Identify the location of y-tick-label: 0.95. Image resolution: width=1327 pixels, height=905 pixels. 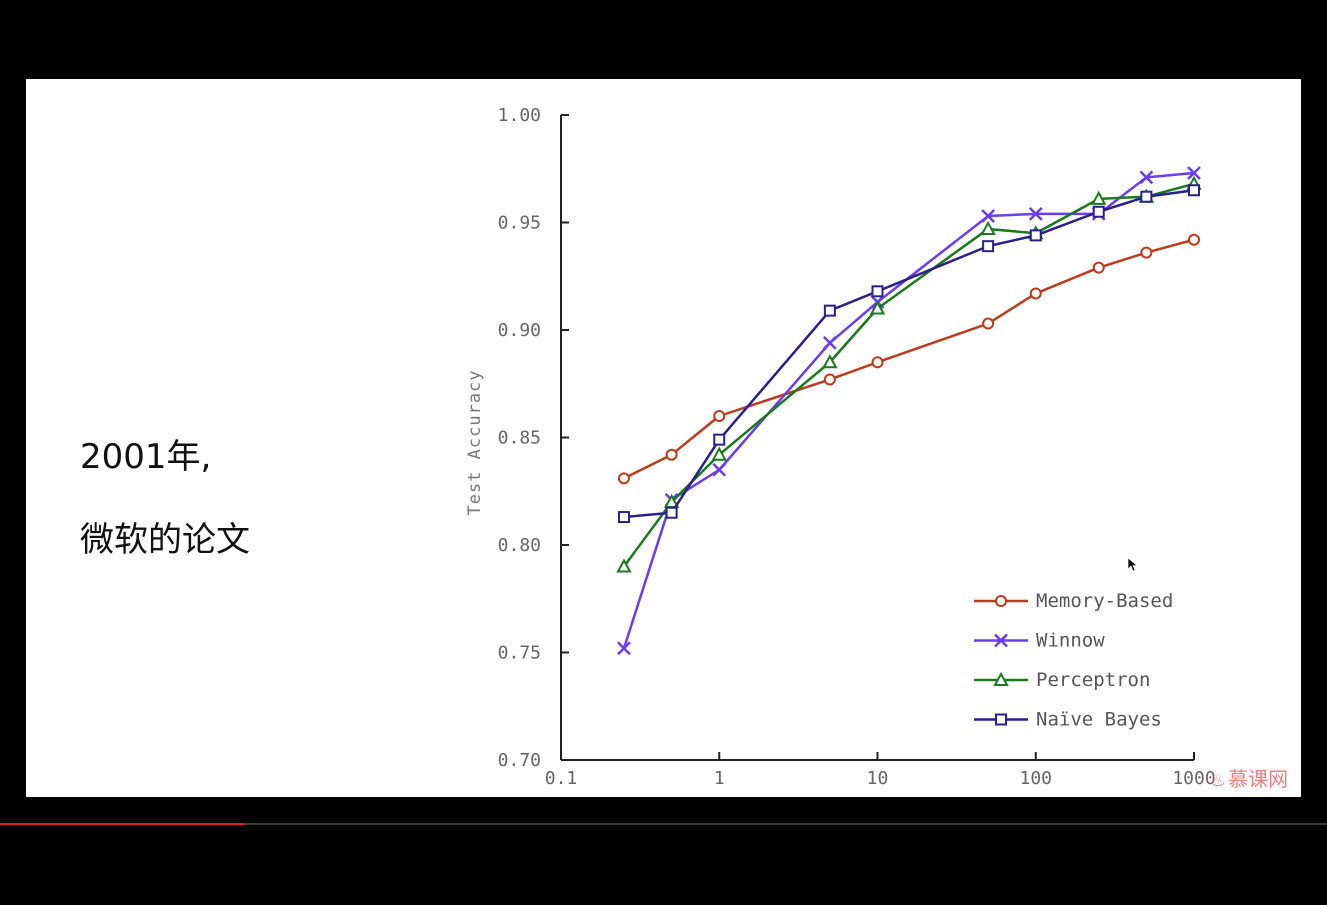
(519, 223).